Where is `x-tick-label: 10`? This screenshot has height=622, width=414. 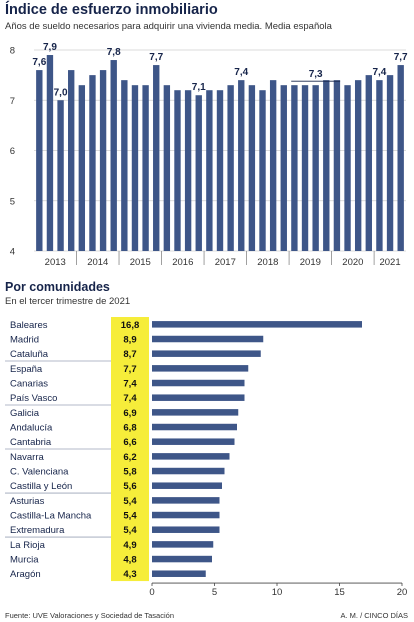
x-tick-label: 10 is located at coordinates (277, 592).